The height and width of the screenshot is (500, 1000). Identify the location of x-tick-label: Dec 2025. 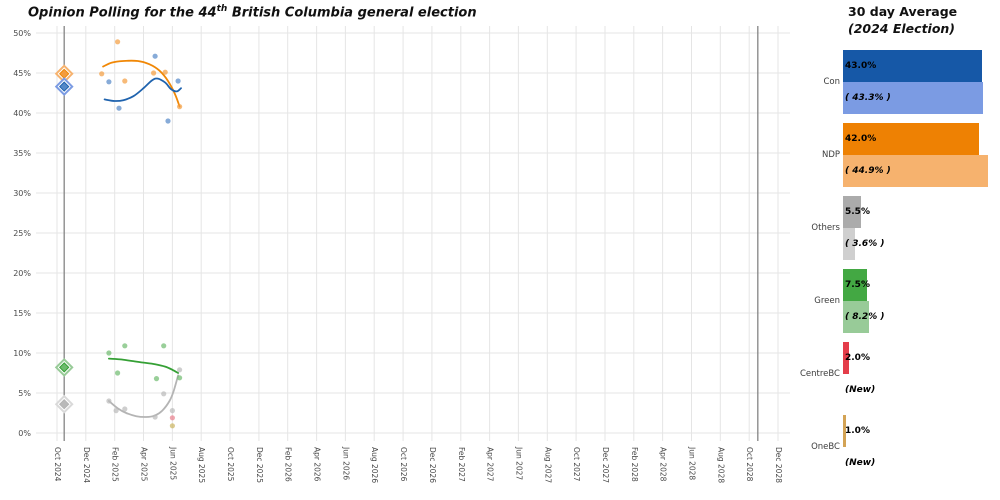
(259, 465).